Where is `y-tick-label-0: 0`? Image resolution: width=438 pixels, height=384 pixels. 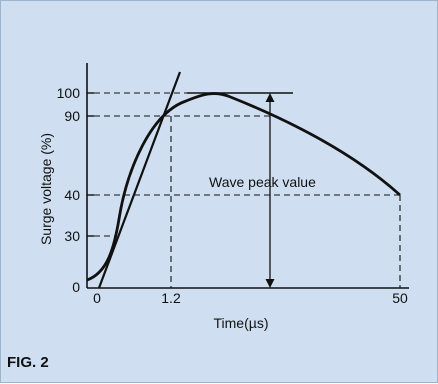
y-tick-label-0: 0 is located at coordinates (76, 287).